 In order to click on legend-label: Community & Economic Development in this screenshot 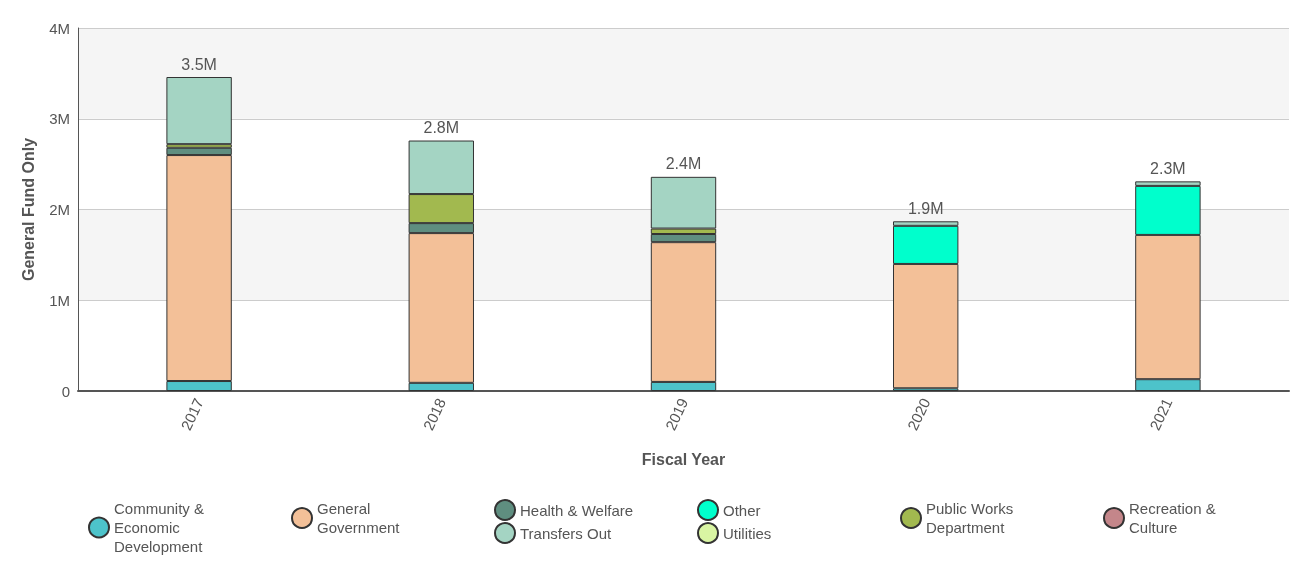, I will do `click(161, 527)`.